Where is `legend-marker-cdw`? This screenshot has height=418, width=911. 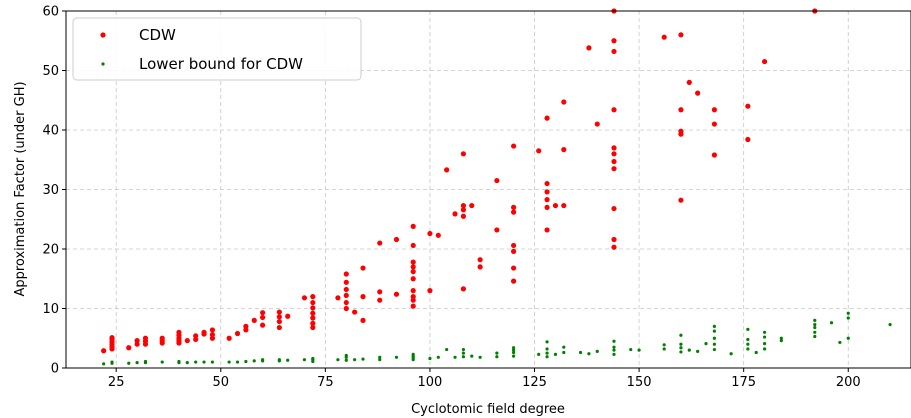 legend-marker-cdw is located at coordinates (103, 35).